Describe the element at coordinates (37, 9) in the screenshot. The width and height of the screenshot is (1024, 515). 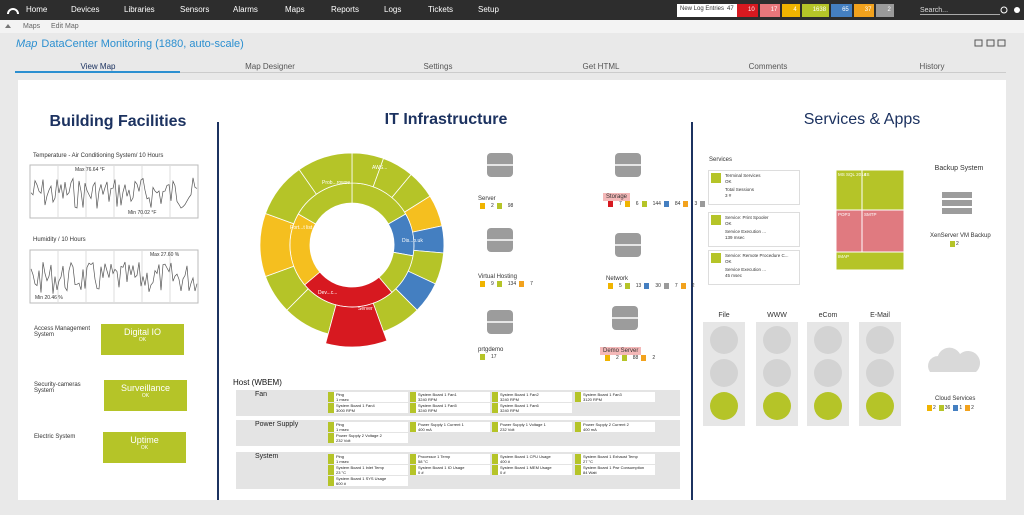
I see `nav-item: Home` at that location.